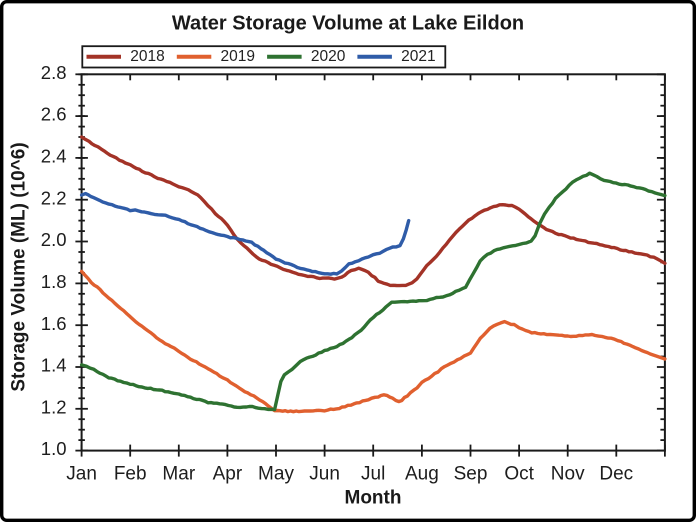  What do you see at coordinates (81, 474) in the screenshot?
I see `svg-text: Jan` at bounding box center [81, 474].